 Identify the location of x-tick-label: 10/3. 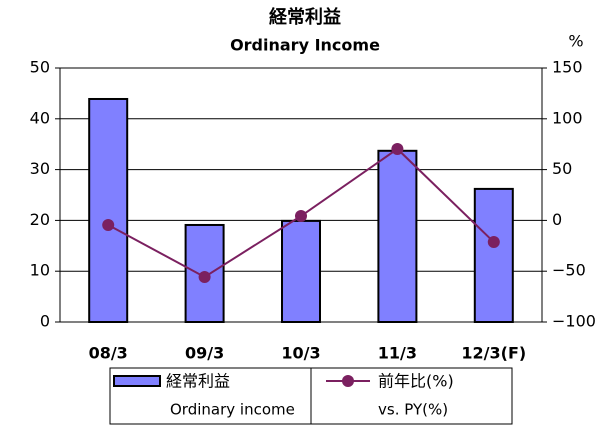
(300, 353).